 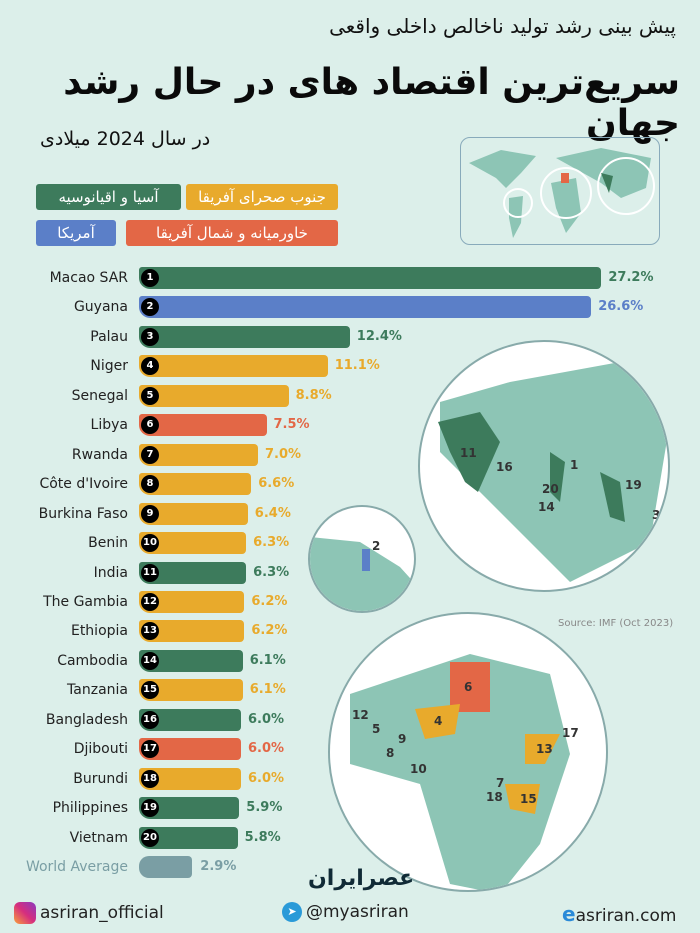 I want to click on value-label: 6.1%, so click(x=267, y=660).